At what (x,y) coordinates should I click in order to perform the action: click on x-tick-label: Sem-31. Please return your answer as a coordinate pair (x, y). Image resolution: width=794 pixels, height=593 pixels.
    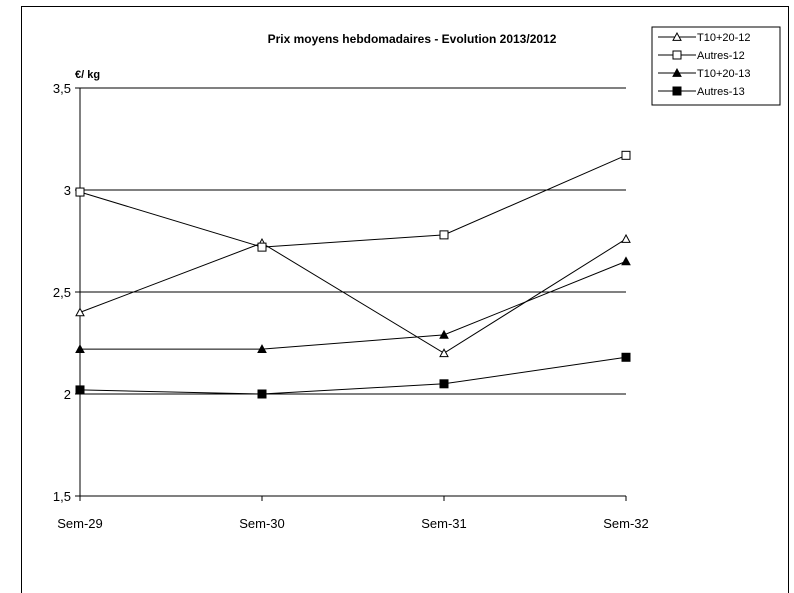
    Looking at the image, I should click on (444, 523).